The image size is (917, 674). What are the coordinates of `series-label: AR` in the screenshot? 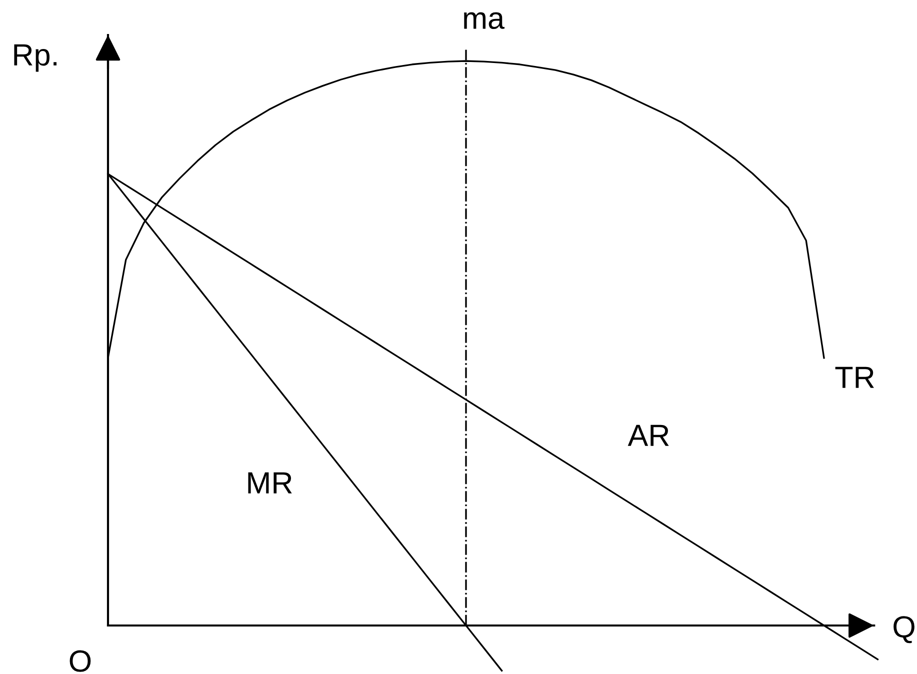 It's located at (648, 435).